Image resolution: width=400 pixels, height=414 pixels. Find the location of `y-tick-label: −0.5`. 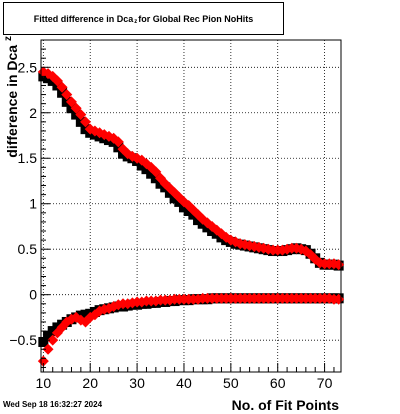

y-tick-label: −0.5 is located at coordinates (23, 340).